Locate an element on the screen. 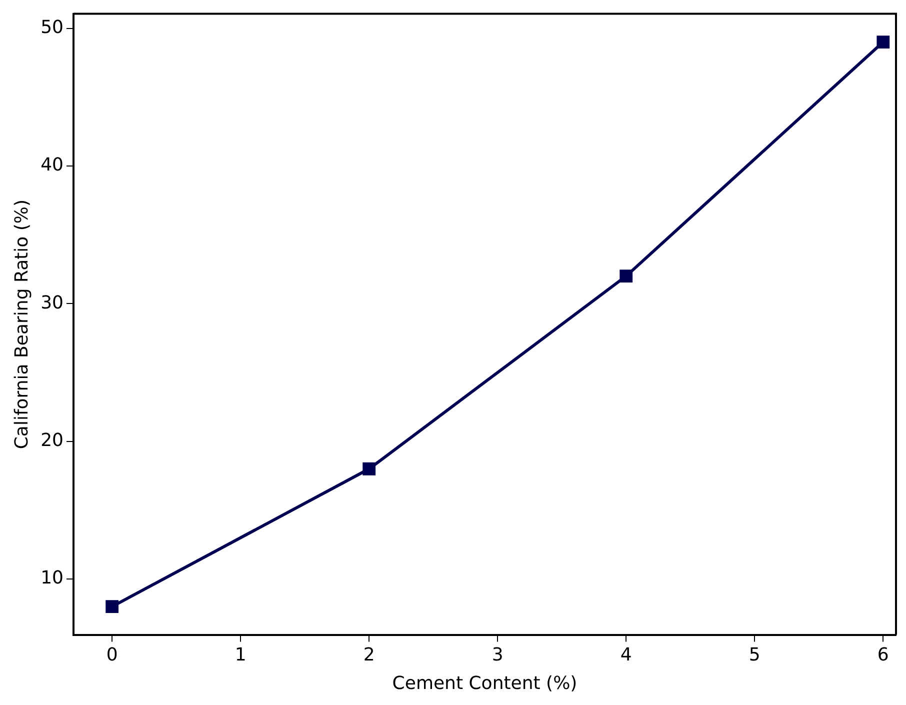 The height and width of the screenshot is (705, 906). y-tick-label: 50 is located at coordinates (52, 27).